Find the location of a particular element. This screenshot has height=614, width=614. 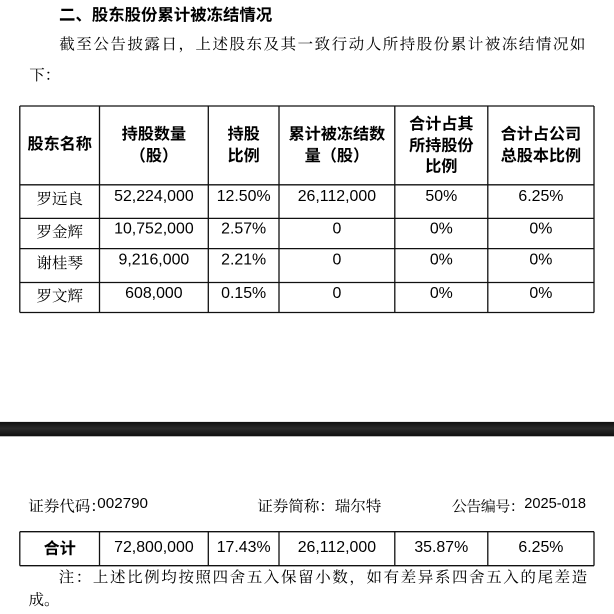

svg-text: 50% is located at coordinates (441, 196).